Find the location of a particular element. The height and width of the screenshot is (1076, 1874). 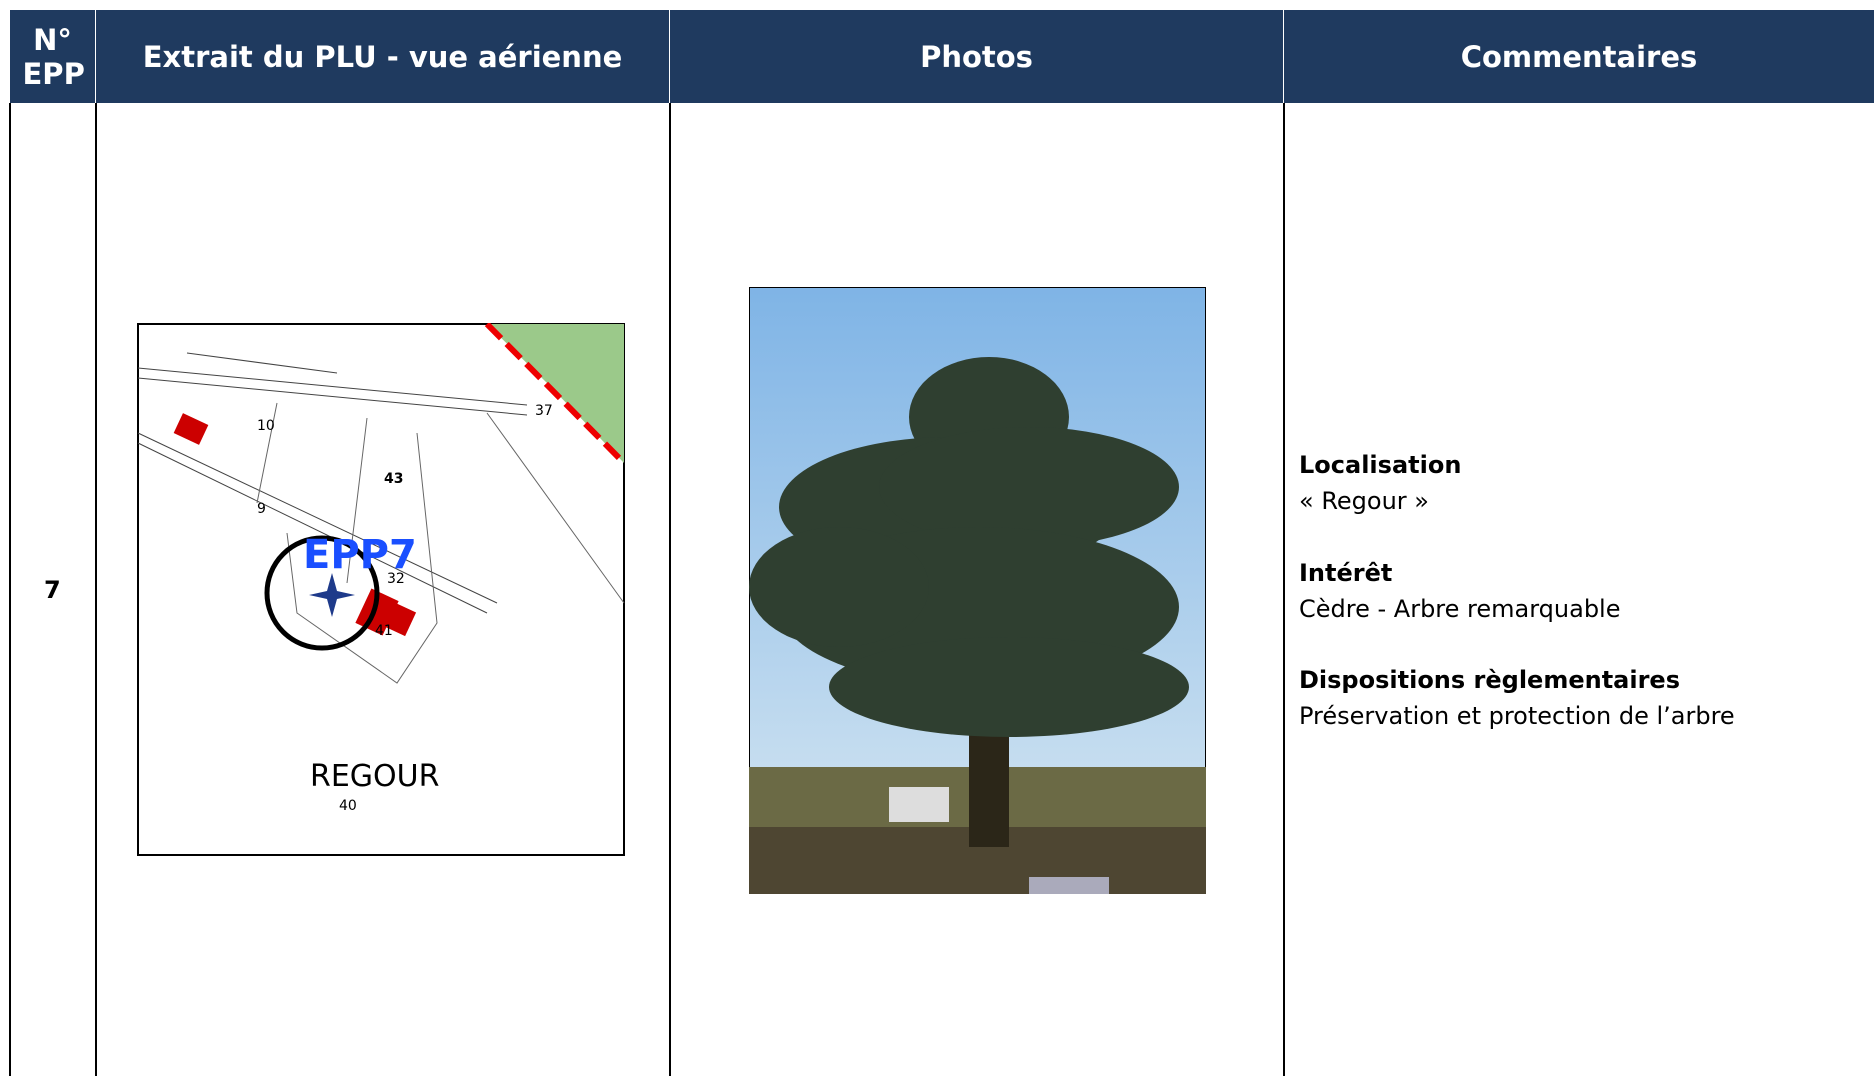

comment-heading: Intérêt is located at coordinates (1346, 573).